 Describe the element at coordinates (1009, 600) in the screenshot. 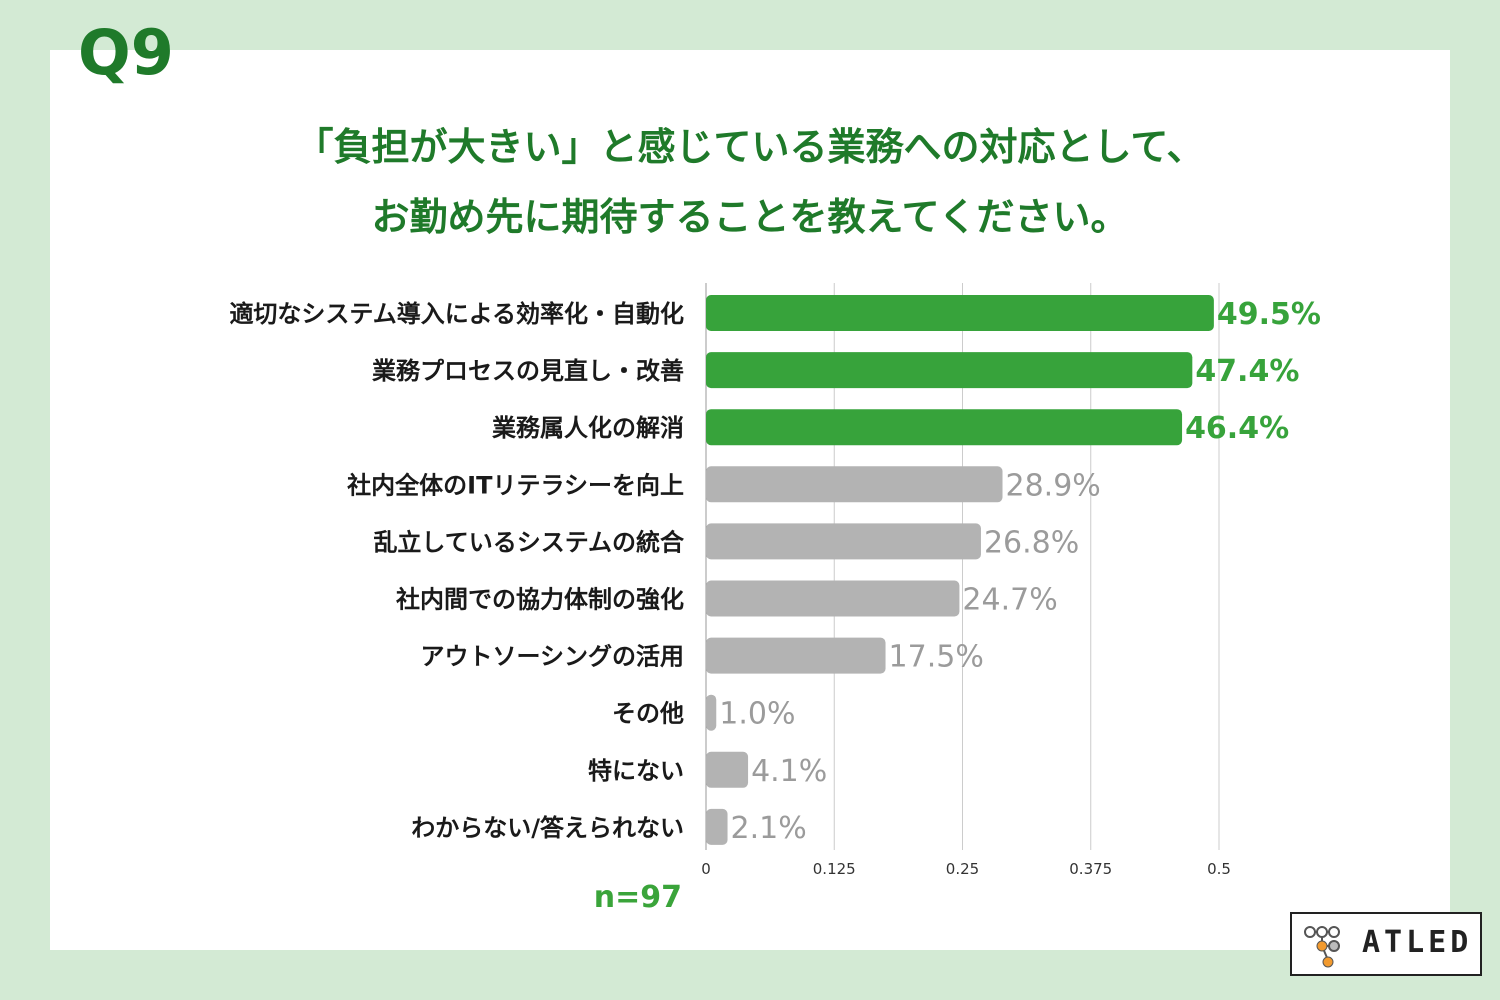

I see `value-label: 24.7%` at that location.